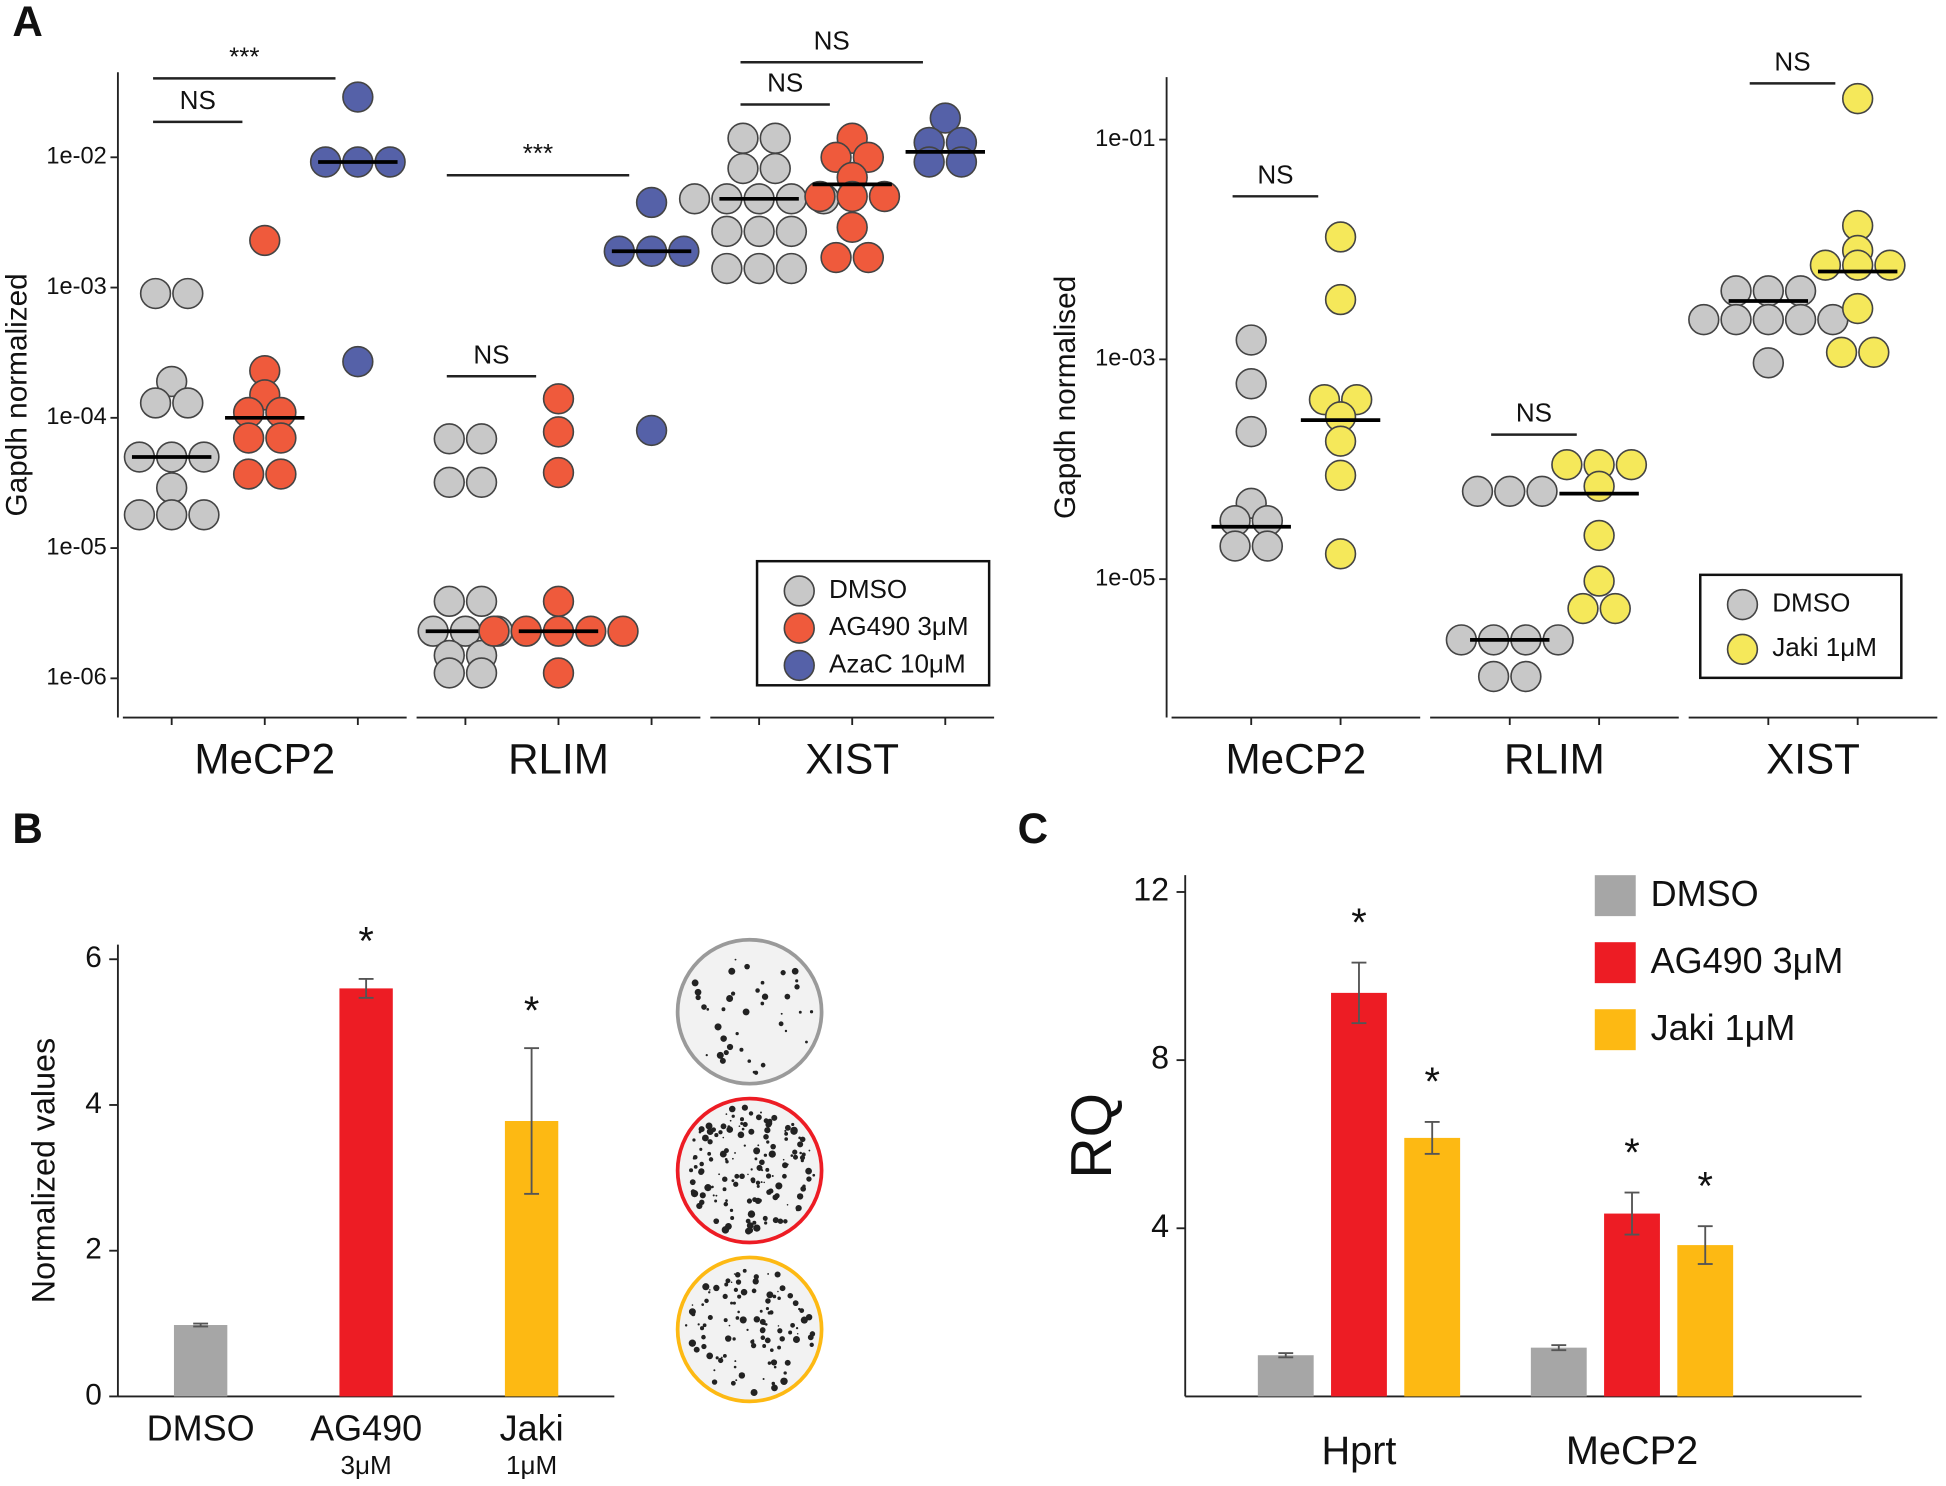 Image resolution: width=1946 pixels, height=1486 pixels. Describe the element at coordinates (366, 1428) in the screenshot. I see `x-tick-label: AG490` at that location.